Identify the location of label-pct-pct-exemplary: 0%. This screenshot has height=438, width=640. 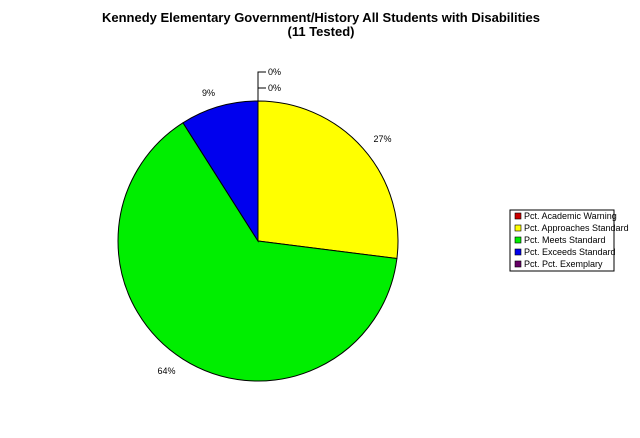
(274, 88).